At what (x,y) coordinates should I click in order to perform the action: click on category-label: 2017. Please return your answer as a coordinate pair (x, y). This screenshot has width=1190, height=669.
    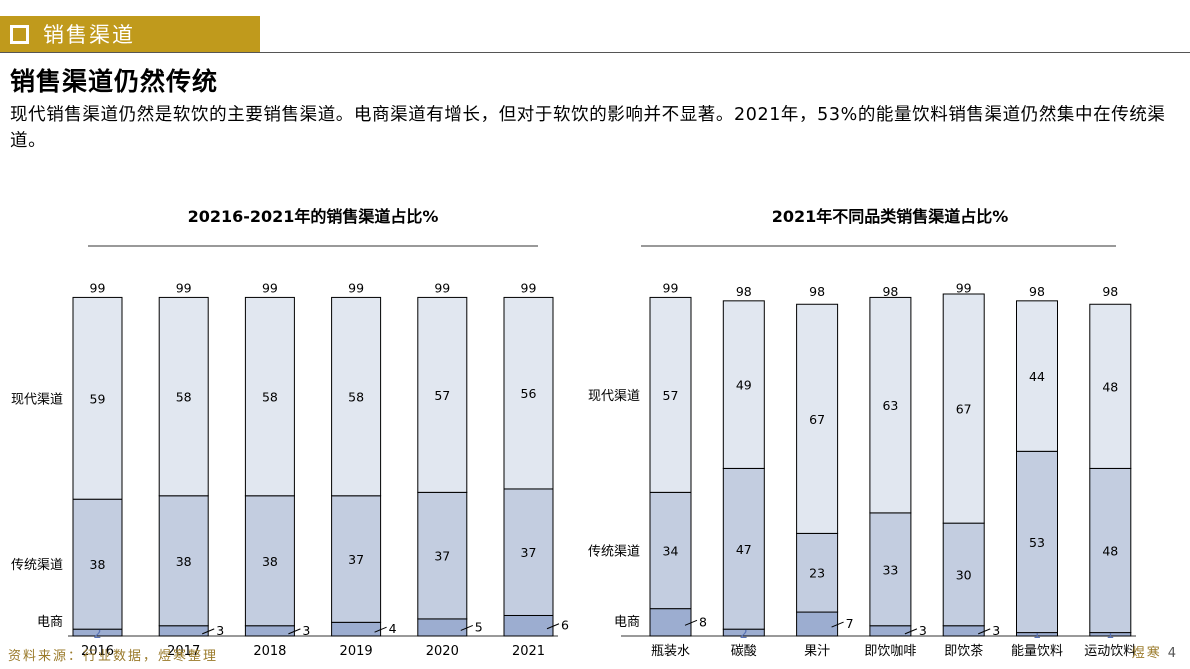
    Looking at the image, I should click on (183, 651).